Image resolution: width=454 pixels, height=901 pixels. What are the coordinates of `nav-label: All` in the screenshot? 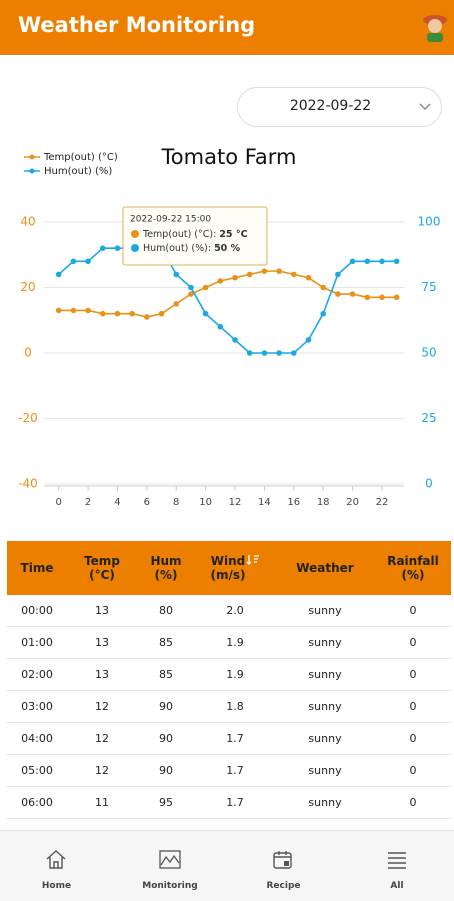 It's located at (397, 886).